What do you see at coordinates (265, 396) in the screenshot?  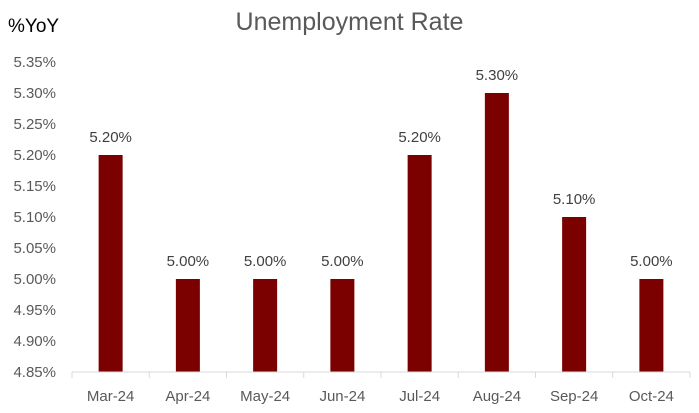 I see `x-tick-label: May-24` at bounding box center [265, 396].